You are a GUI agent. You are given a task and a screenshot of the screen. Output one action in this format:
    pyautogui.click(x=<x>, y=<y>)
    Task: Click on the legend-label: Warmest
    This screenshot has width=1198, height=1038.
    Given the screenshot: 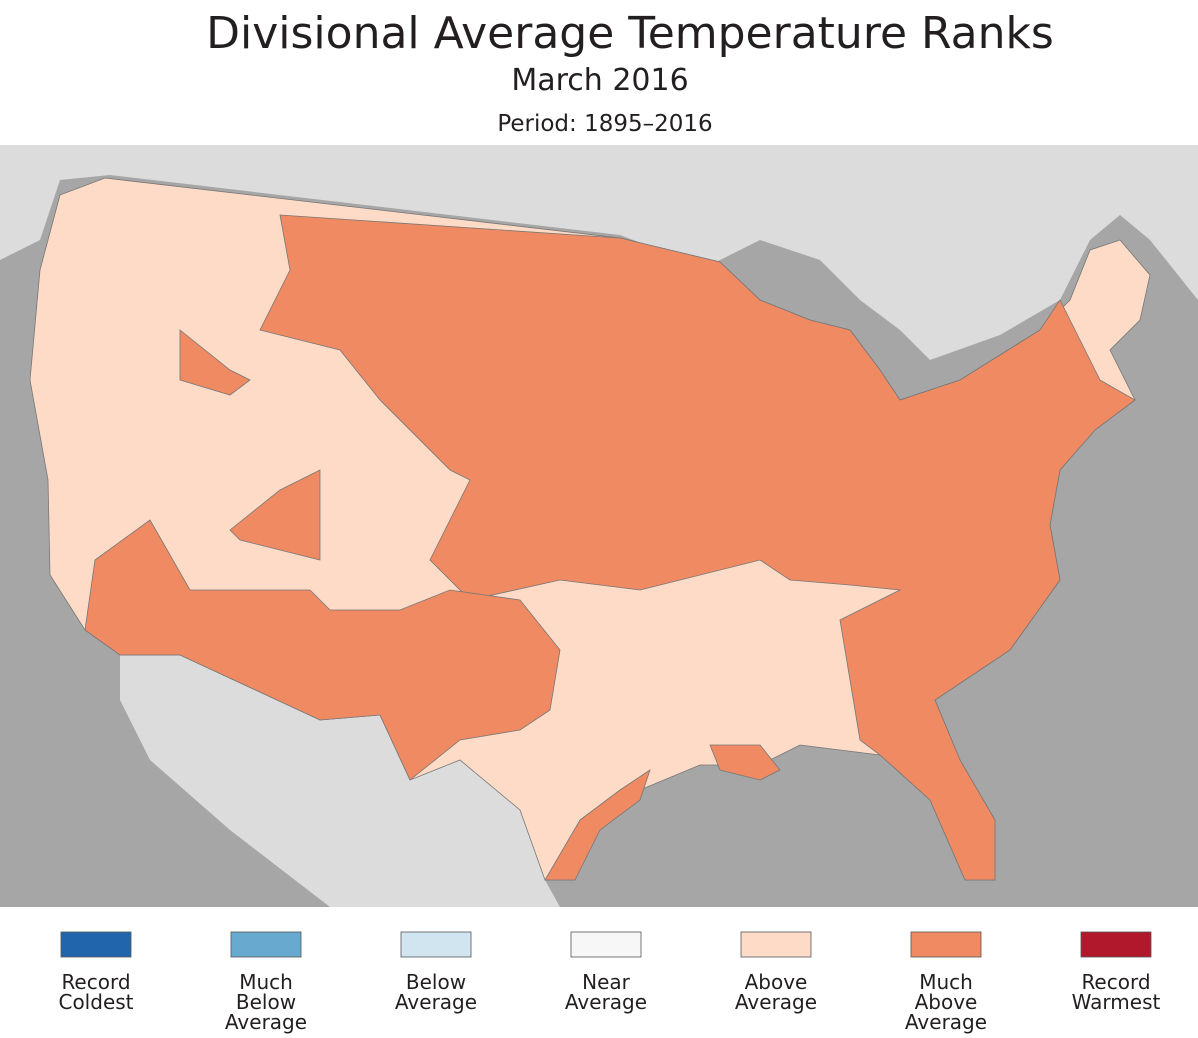 What is the action you would take?
    pyautogui.click(x=1116, y=1002)
    